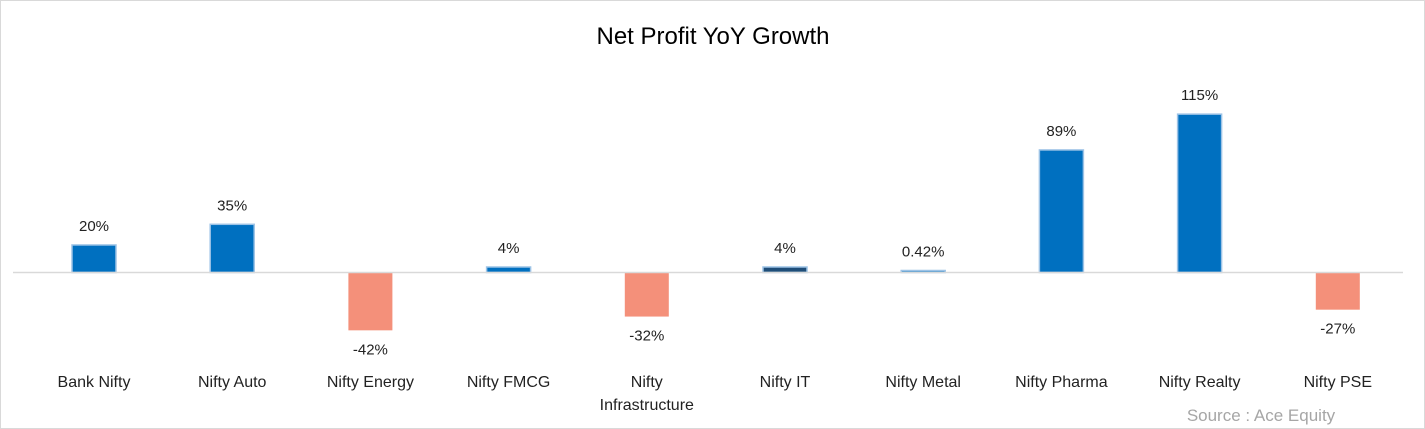 The width and height of the screenshot is (1425, 429). I want to click on category-label: Nifty Metal, so click(923, 382).